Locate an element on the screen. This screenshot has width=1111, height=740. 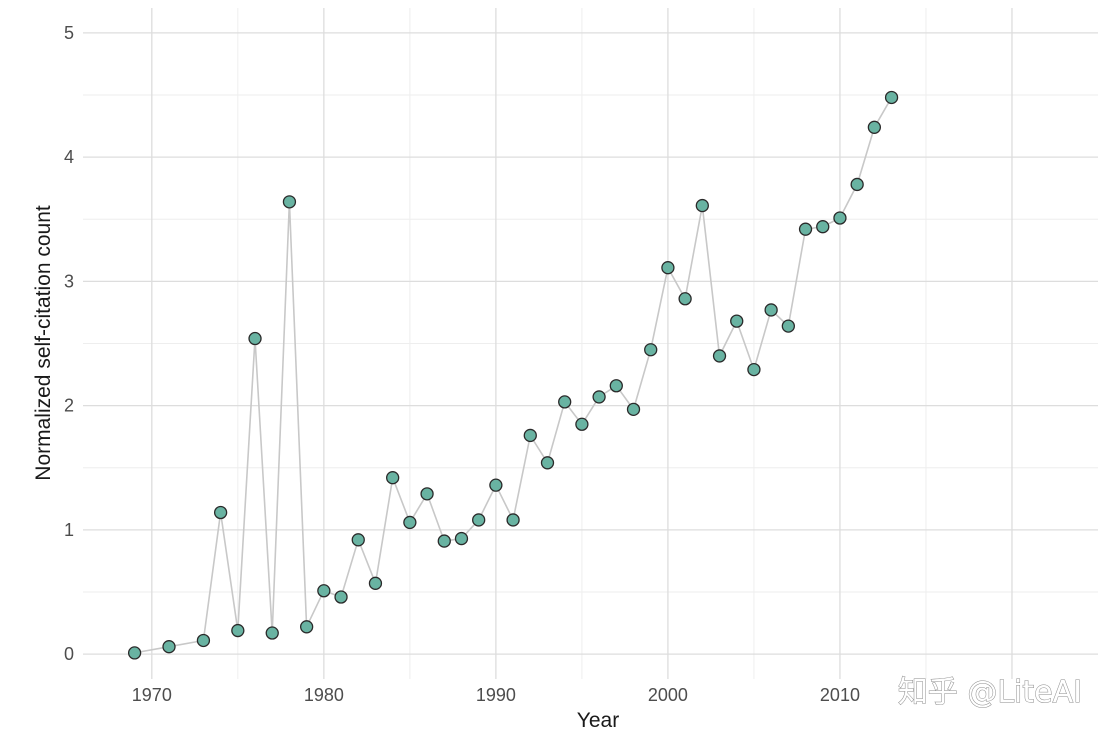
y-tick-label: 2 is located at coordinates (69, 406).